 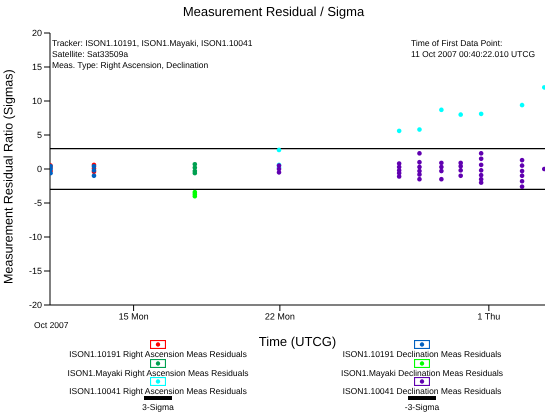 I want to click on y-tick-label: 0, so click(x=39, y=169).